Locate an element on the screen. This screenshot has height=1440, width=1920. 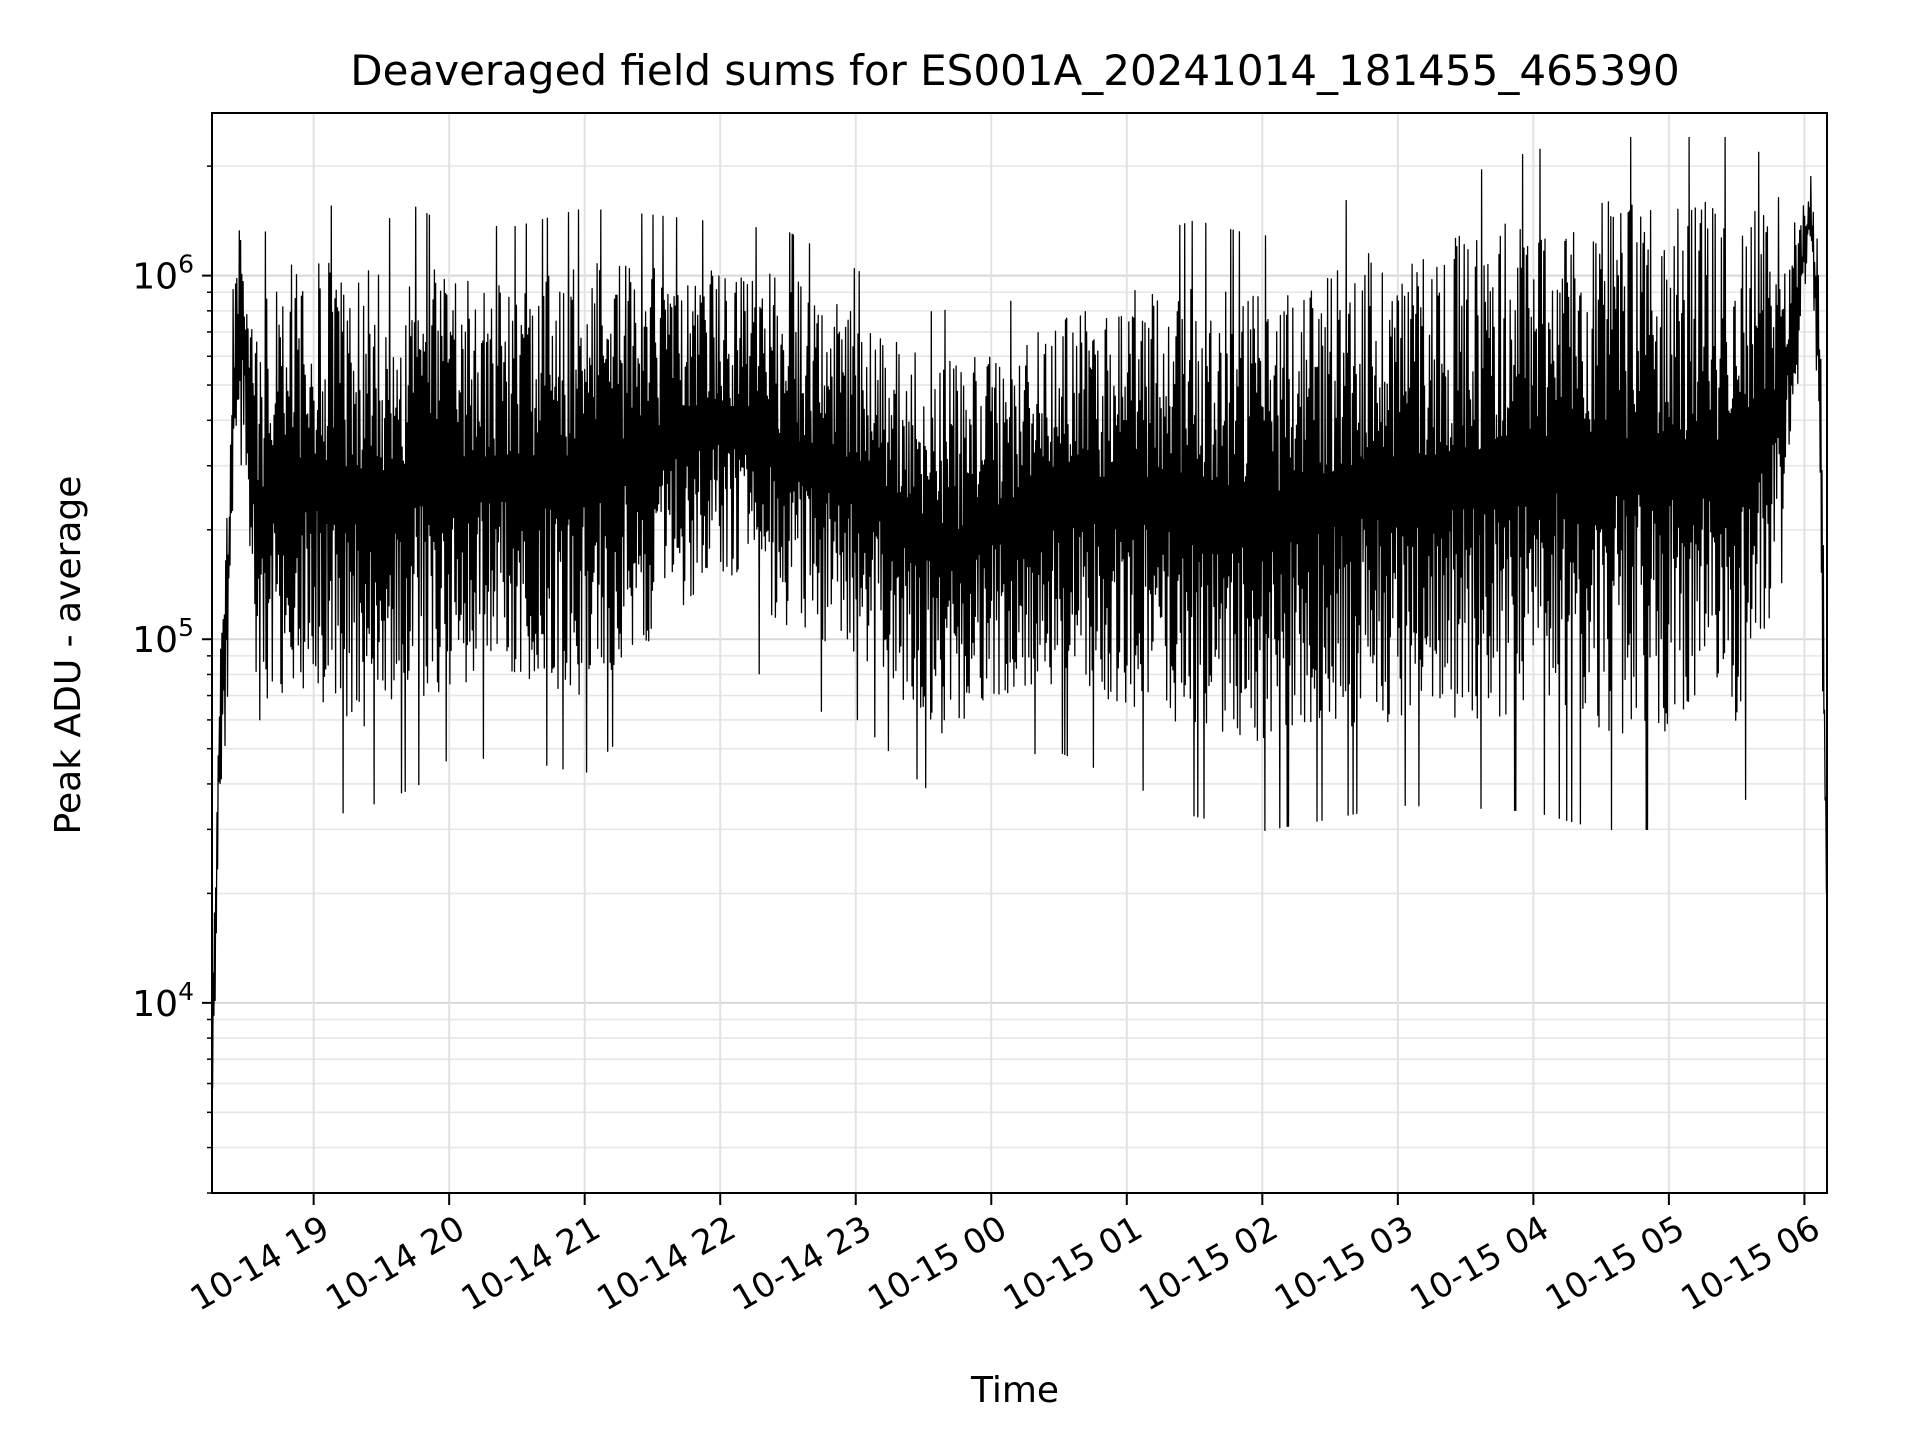
x-tick-label: 10-15 00 is located at coordinates (937, 1263).